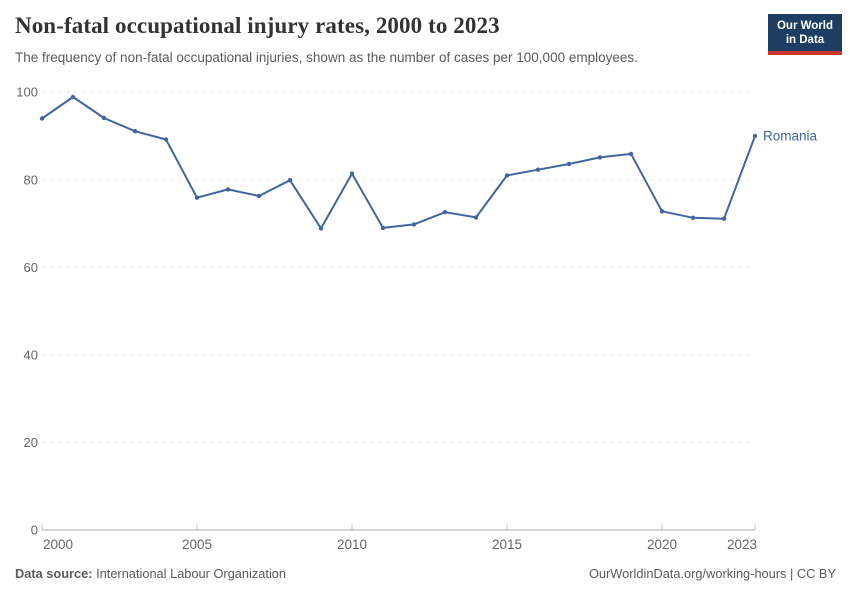 The image size is (850, 600). Describe the element at coordinates (135, 131) in the screenshot. I see `data-point-2003` at that location.